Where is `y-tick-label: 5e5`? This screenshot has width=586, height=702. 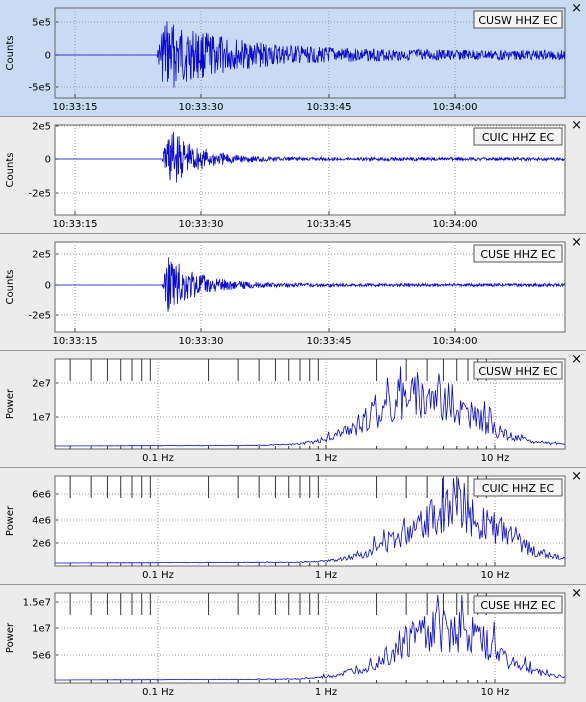
y-tick-label: 5e5 is located at coordinates (41, 23).